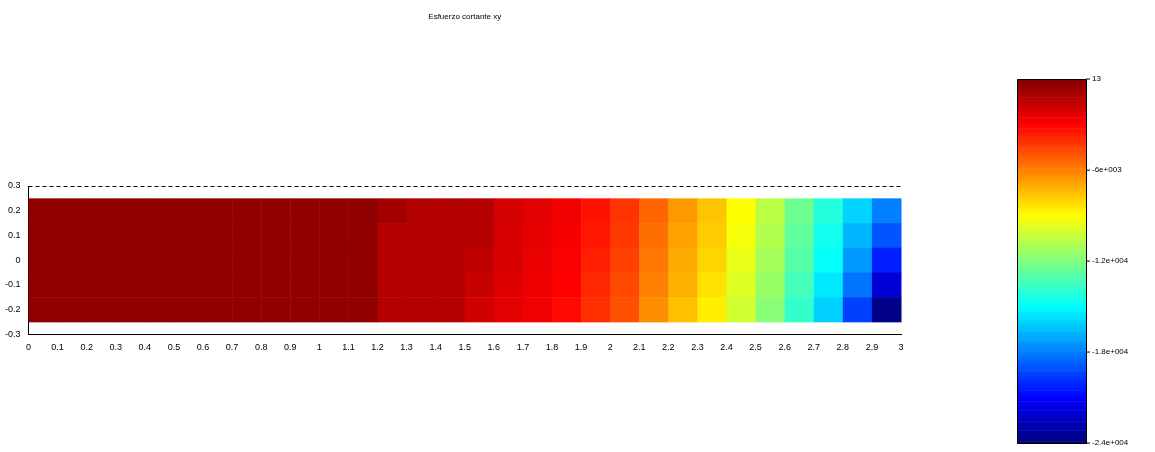 The width and height of the screenshot is (1155, 452). What do you see at coordinates (14, 234) in the screenshot?
I see `y-tick-label: 0.1` at bounding box center [14, 234].